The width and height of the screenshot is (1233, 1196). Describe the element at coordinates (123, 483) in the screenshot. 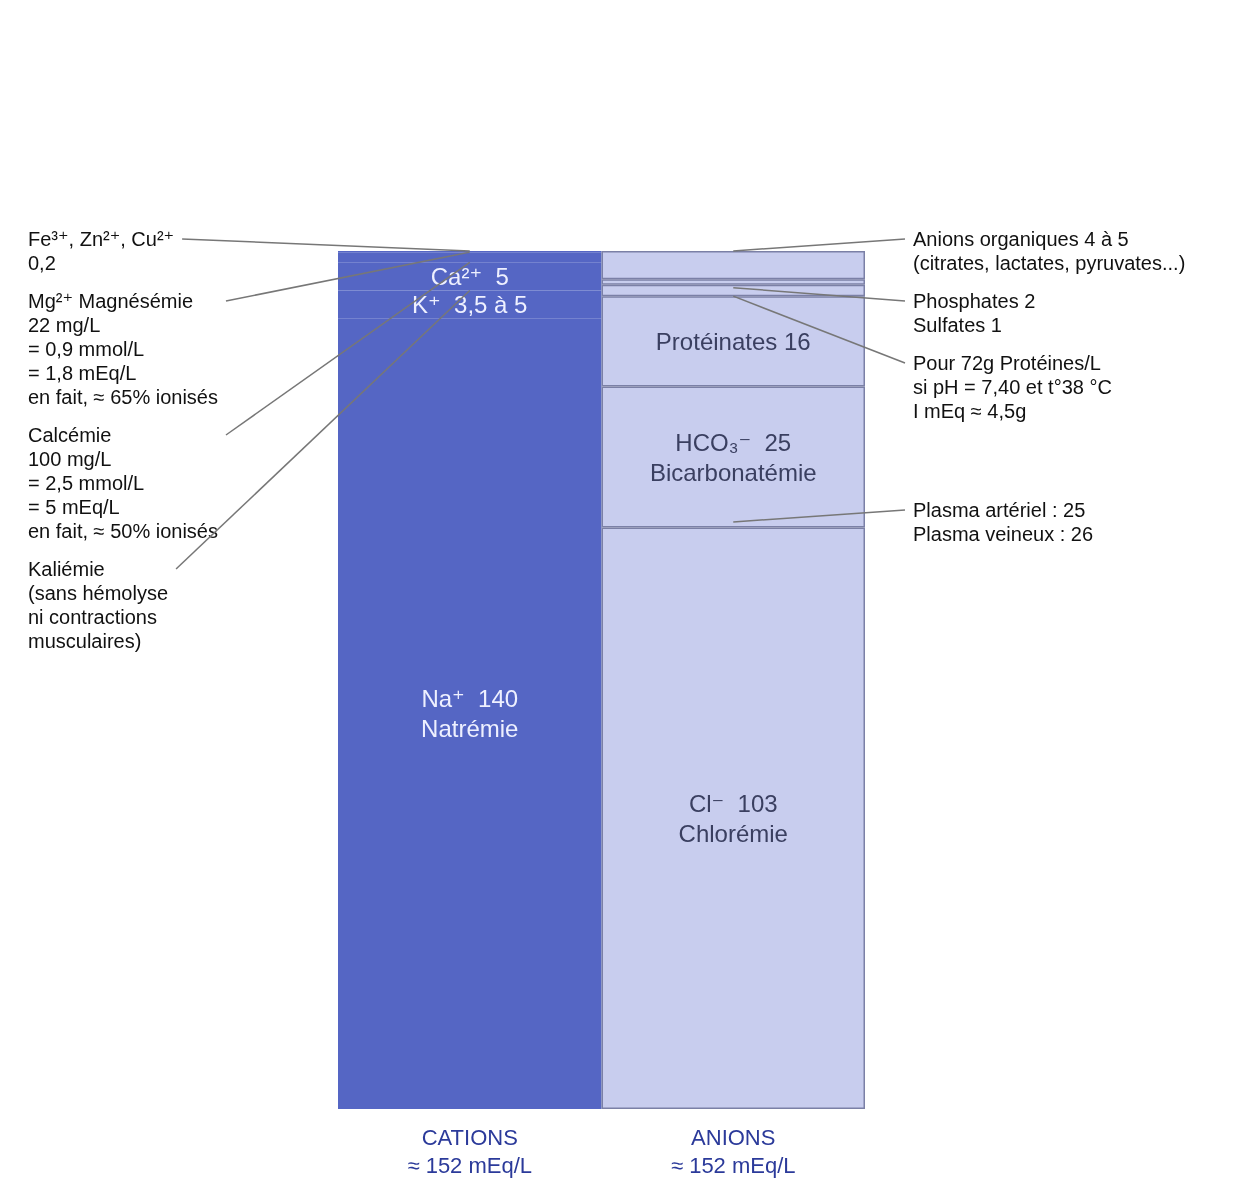

I see `annotation: Calcémie 100 mg/L = 2,5 mmol/L = 5 mEq/L en fait, ≈ 50% ionisés` at that location.